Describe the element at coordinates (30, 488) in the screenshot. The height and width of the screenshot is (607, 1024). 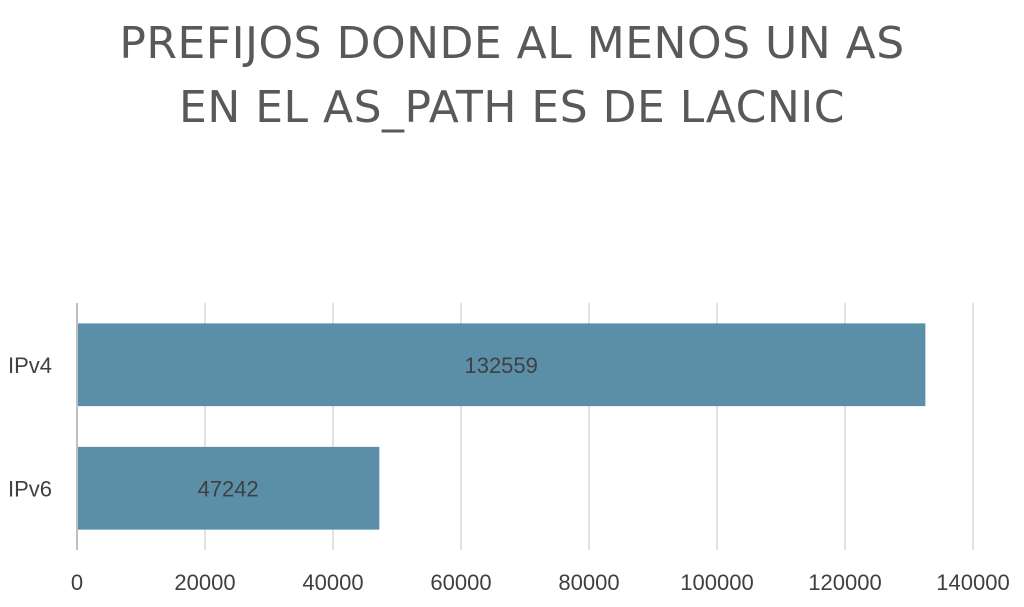
I see `category-label: IPv6` at that location.